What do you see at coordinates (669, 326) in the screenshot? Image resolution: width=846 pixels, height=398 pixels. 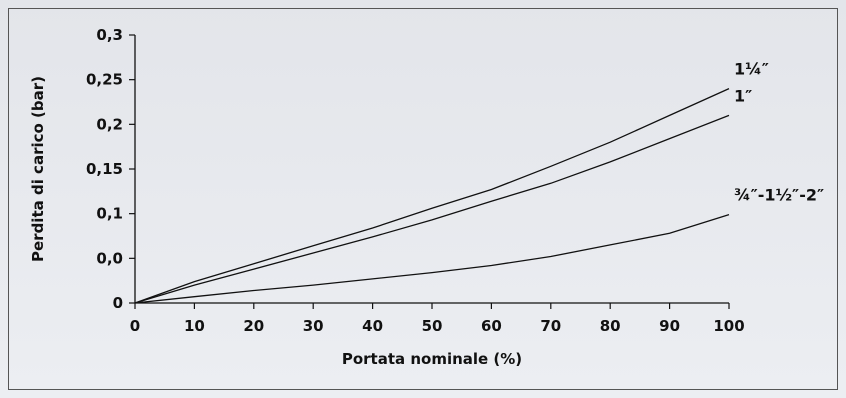 I see `x-tick-label: 90` at bounding box center [669, 326].